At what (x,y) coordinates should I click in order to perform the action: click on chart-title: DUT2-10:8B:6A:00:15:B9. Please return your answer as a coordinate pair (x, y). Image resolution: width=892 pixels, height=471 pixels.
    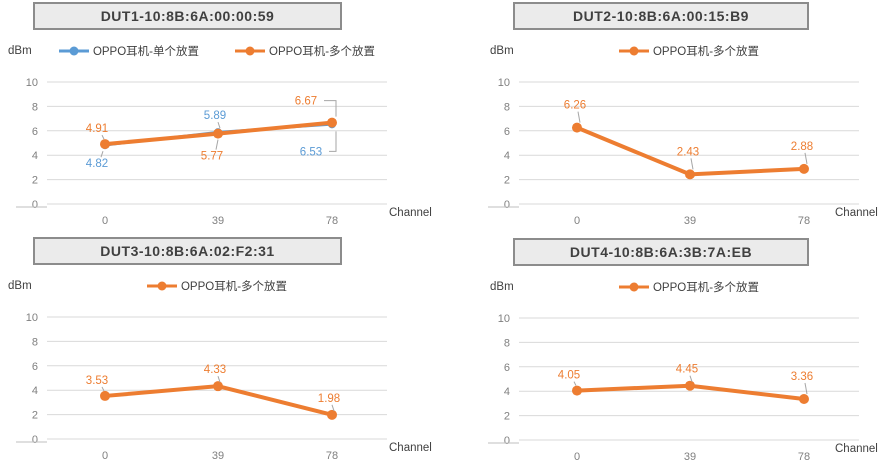
    Looking at the image, I should click on (661, 16).